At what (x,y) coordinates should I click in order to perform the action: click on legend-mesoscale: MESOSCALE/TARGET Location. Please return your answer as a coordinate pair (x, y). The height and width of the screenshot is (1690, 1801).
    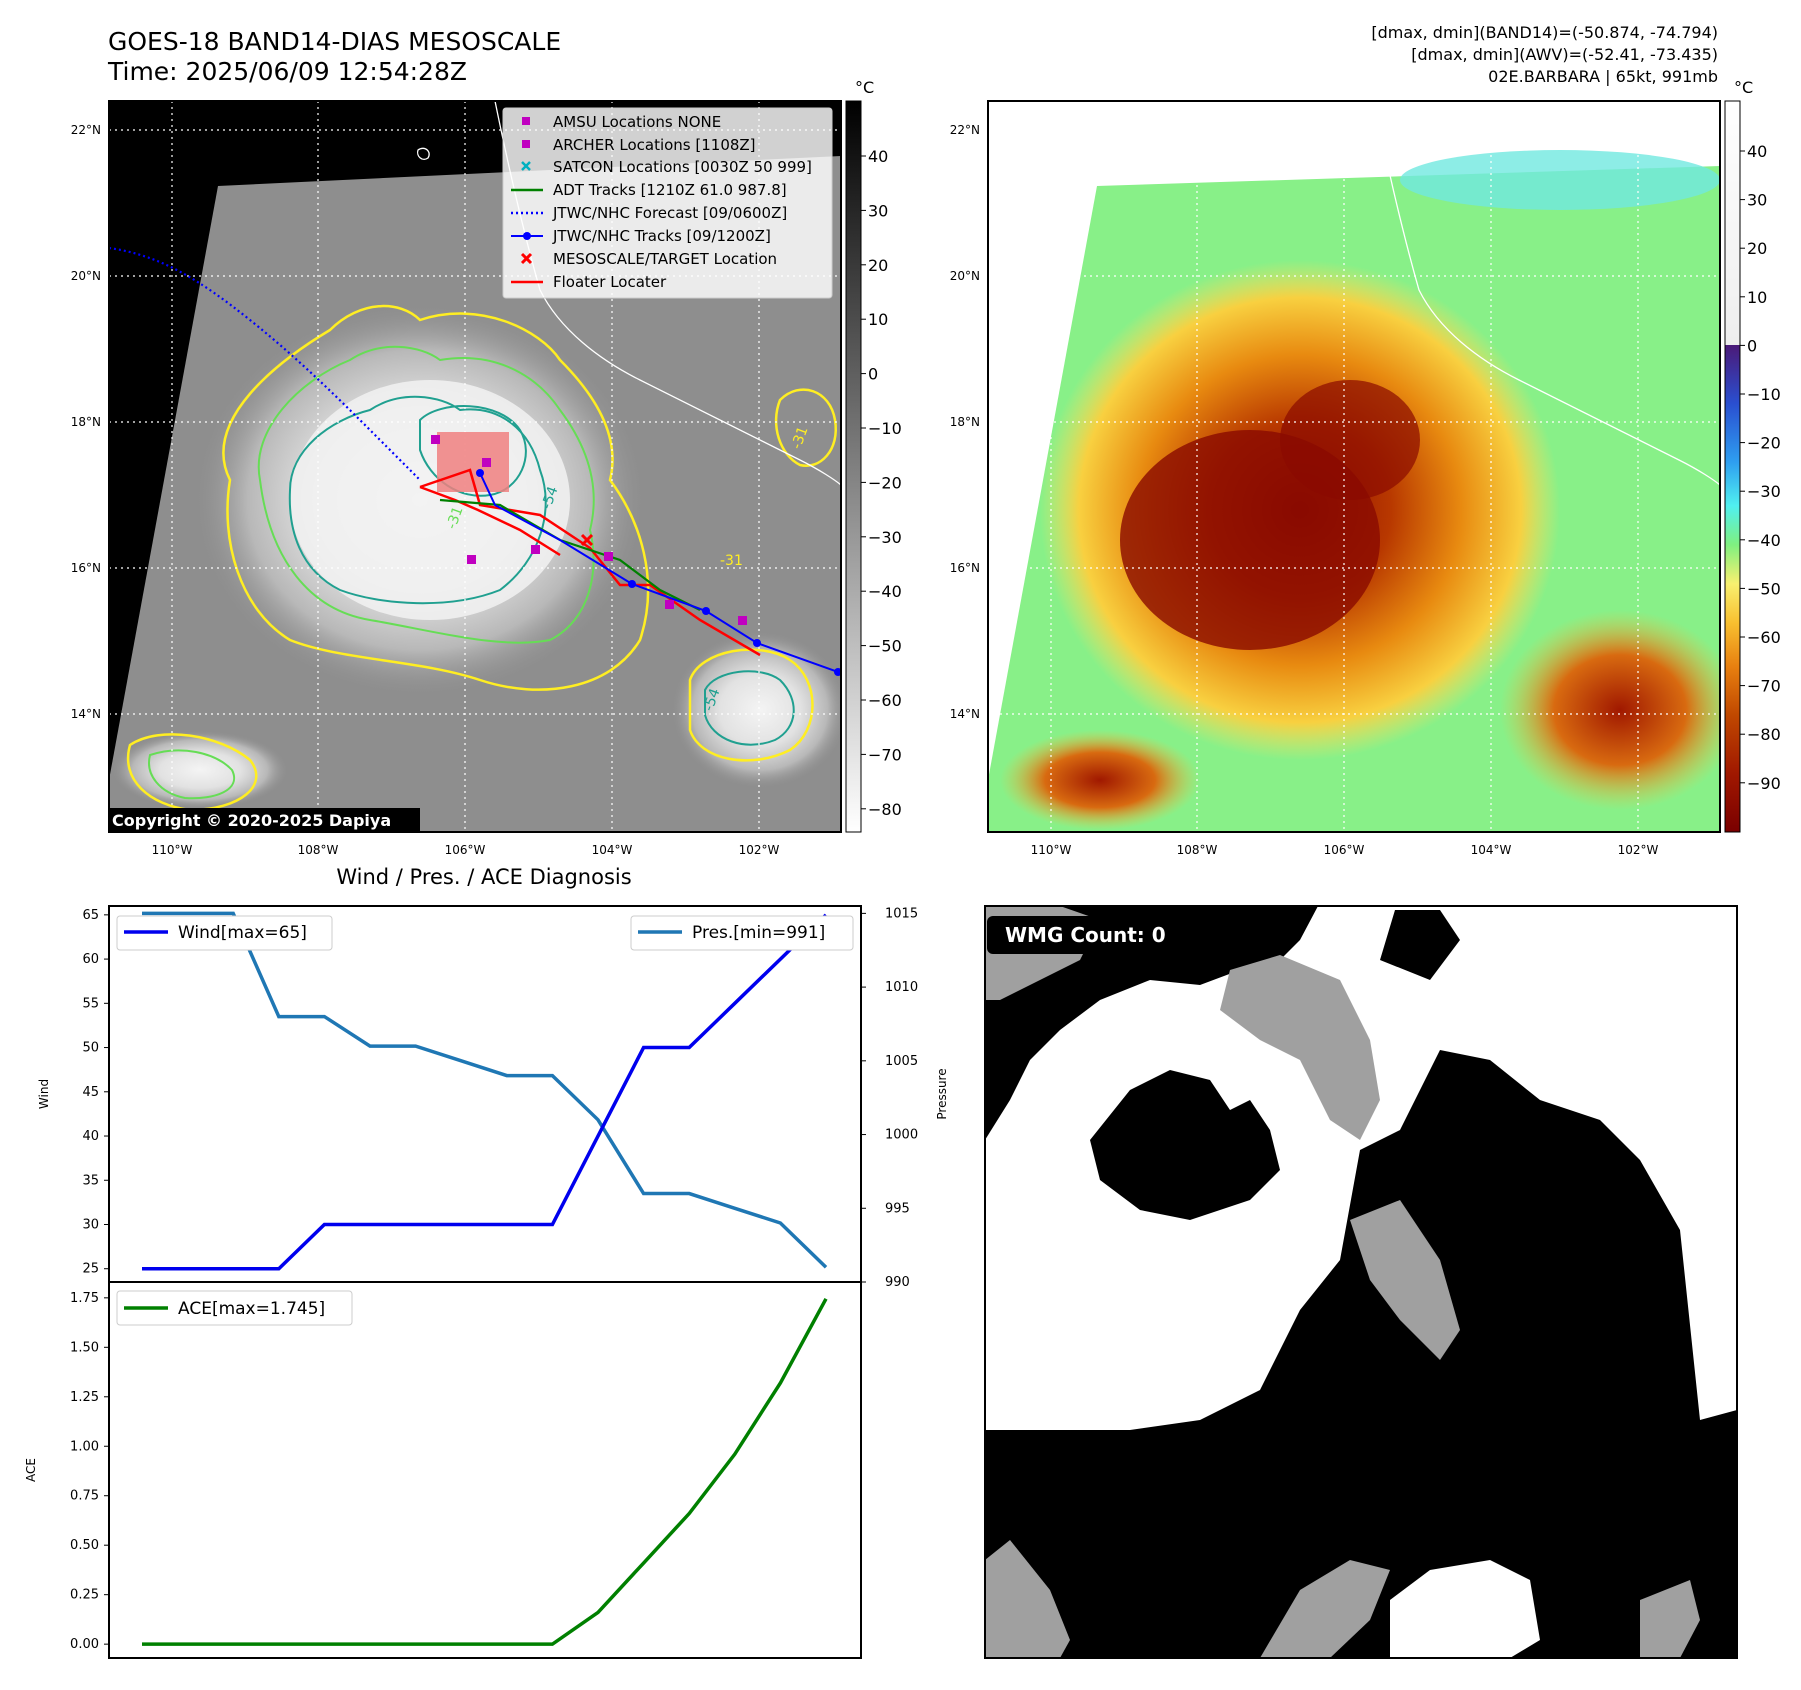
    Looking at the image, I should click on (665, 259).